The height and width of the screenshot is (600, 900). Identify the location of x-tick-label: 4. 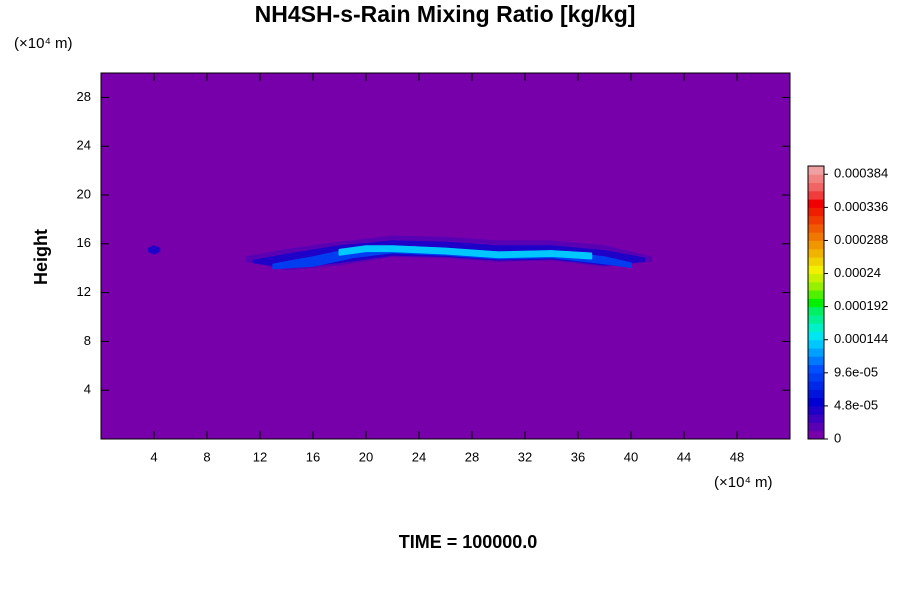
(153, 456).